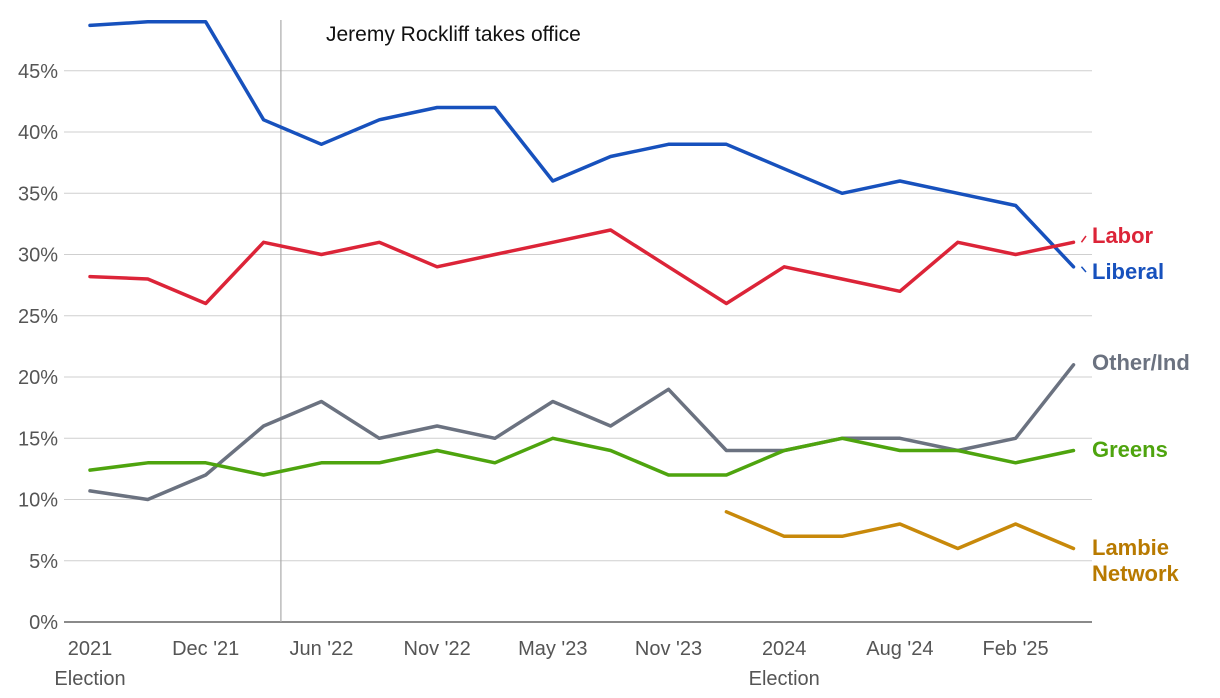  Describe the element at coordinates (899, 649) in the screenshot. I see `x-tick-label: Aug '24` at that location.